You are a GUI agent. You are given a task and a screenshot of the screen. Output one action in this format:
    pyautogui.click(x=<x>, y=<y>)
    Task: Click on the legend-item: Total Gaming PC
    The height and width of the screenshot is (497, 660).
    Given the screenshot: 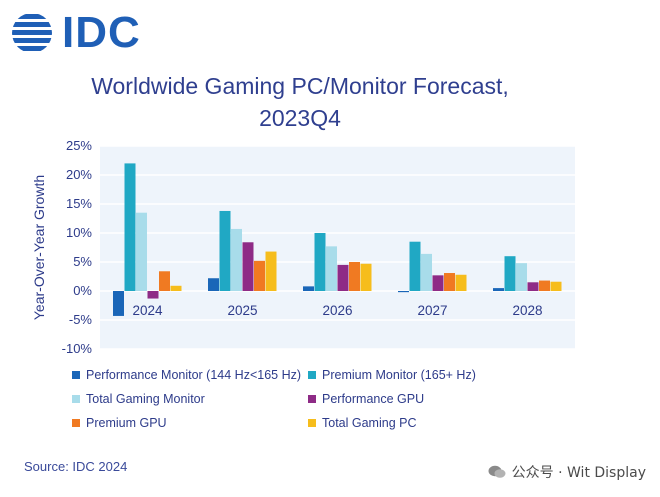 What is the action you would take?
    pyautogui.click(x=425, y=423)
    